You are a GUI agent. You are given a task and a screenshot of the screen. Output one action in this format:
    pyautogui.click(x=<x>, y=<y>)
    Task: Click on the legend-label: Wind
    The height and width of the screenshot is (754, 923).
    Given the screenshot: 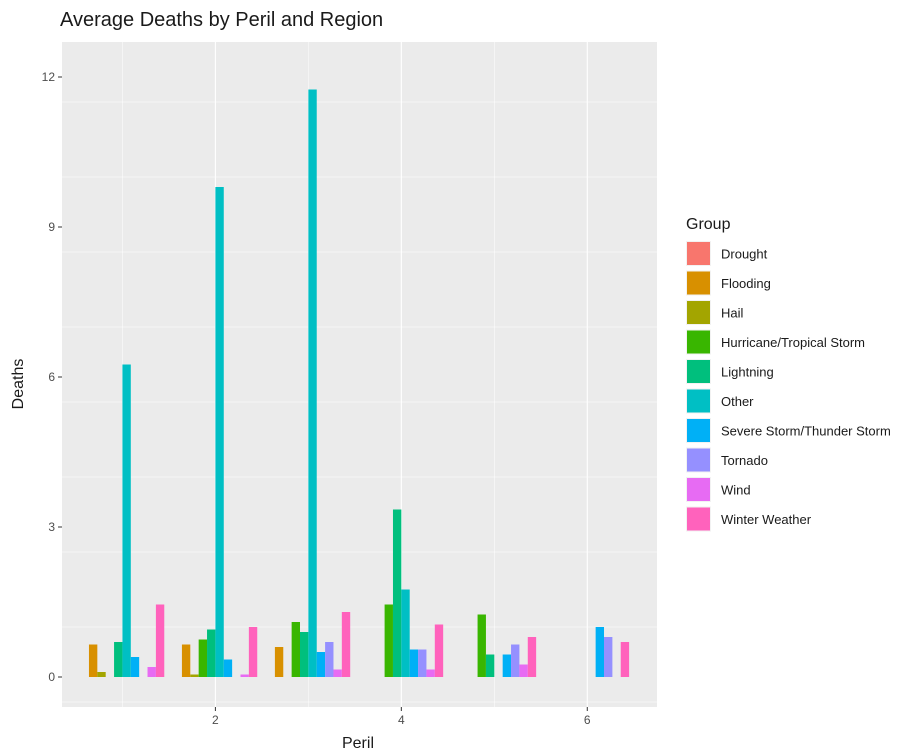 What is the action you would take?
    pyautogui.click(x=736, y=490)
    